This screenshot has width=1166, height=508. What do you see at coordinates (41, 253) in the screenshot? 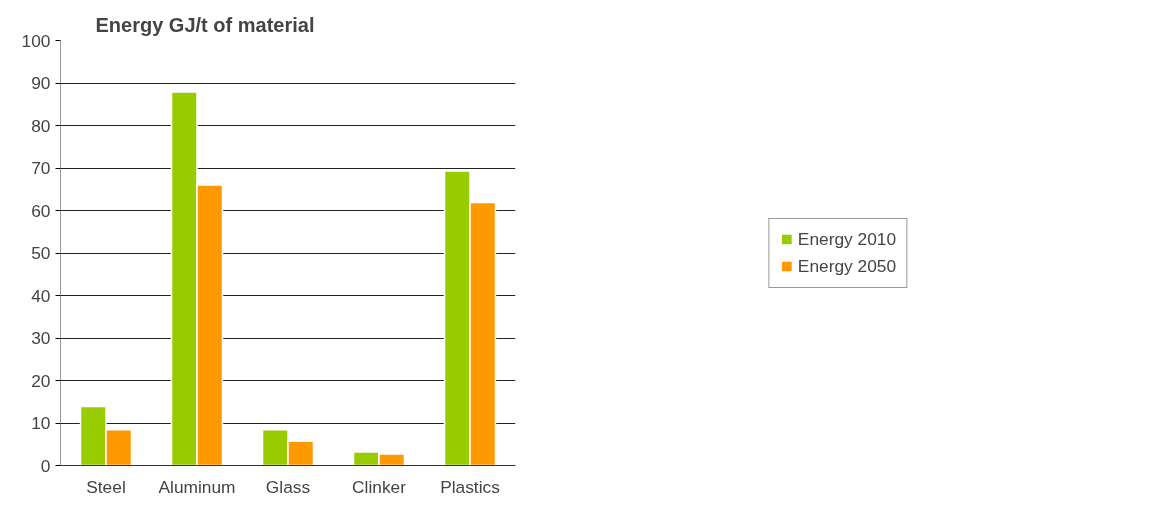
I see `y-tick-label: 50` at bounding box center [41, 253].